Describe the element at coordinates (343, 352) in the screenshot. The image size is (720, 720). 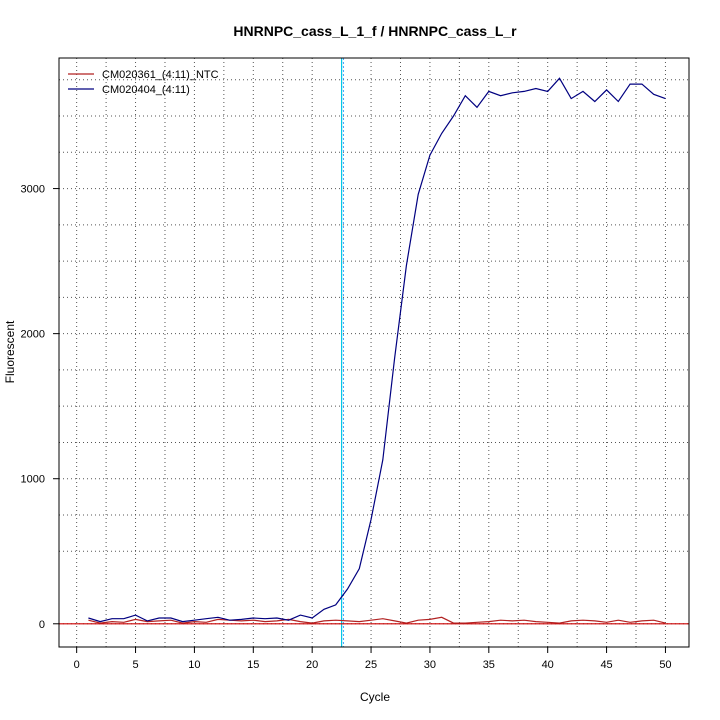
I see `threshold-line` at that location.